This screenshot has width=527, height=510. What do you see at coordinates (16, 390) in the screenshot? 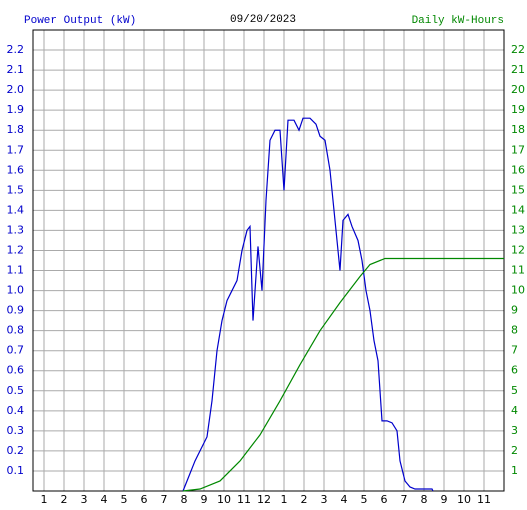
I see `y-tick-label: 0.5` at bounding box center [16, 390].